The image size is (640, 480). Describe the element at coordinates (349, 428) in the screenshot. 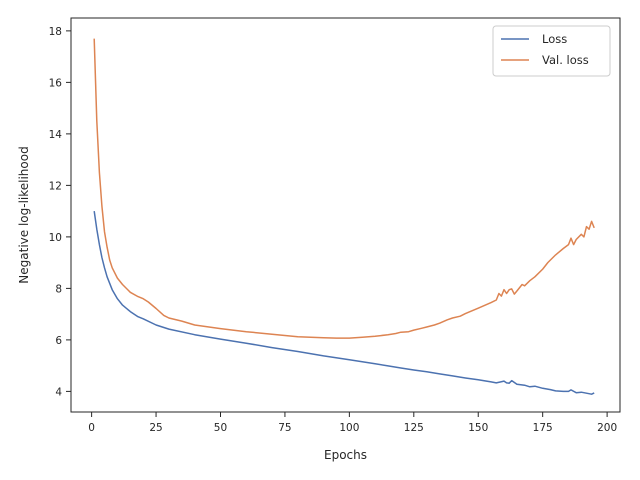

I see `x-tick-label: 100` at that location.